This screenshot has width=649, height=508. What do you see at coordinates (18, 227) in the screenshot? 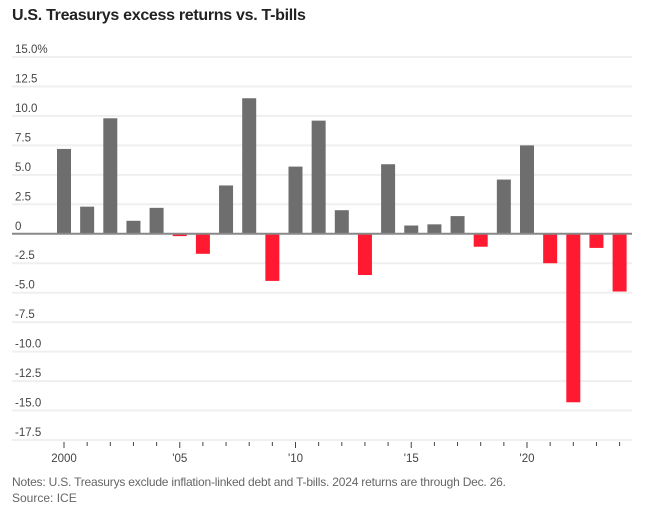
I see `y-tick-label: 0` at bounding box center [18, 227].